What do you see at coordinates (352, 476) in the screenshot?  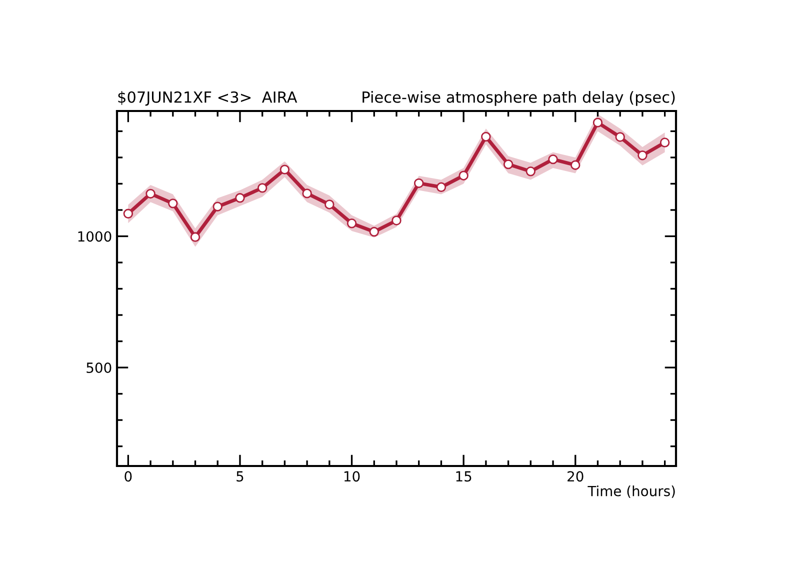 I see `x-tick-label: 10` at bounding box center [352, 476].